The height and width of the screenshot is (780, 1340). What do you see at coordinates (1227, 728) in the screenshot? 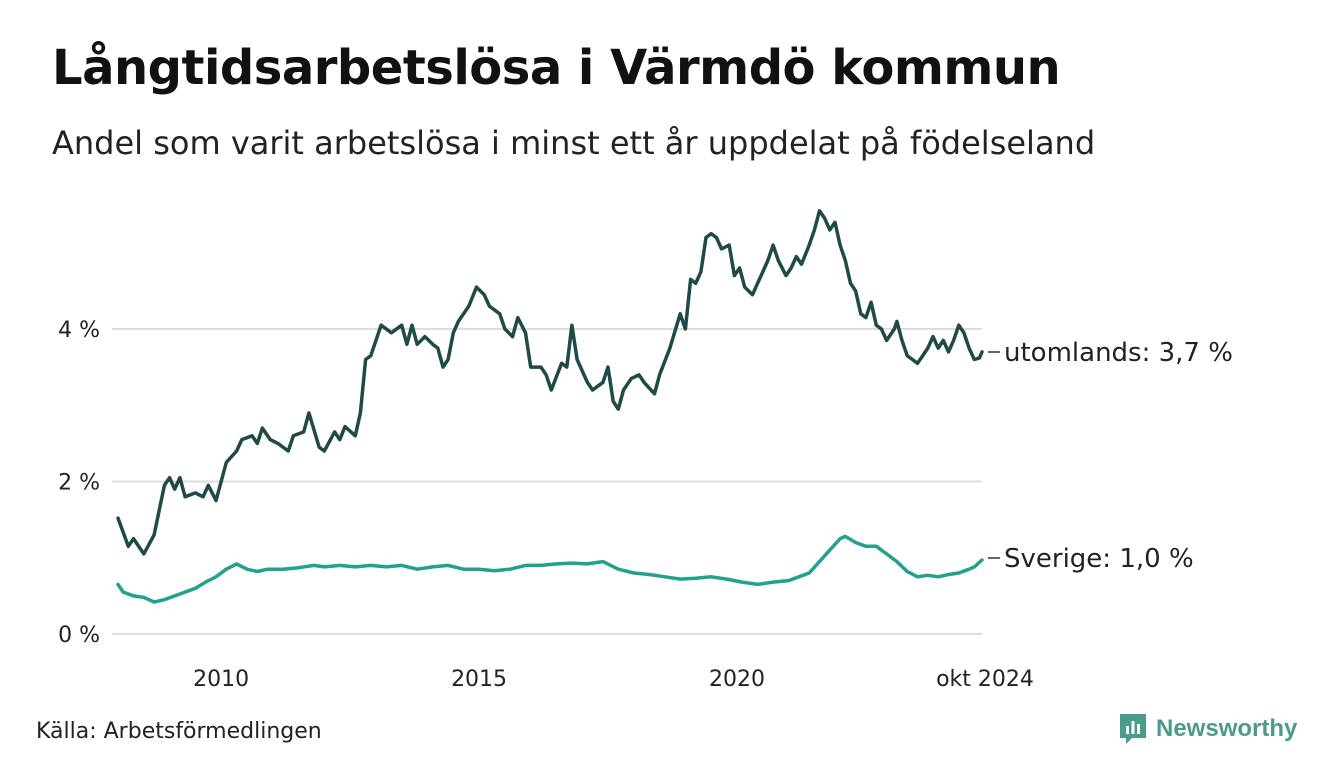
I see `brand-name: Newsworthy` at bounding box center [1227, 728].